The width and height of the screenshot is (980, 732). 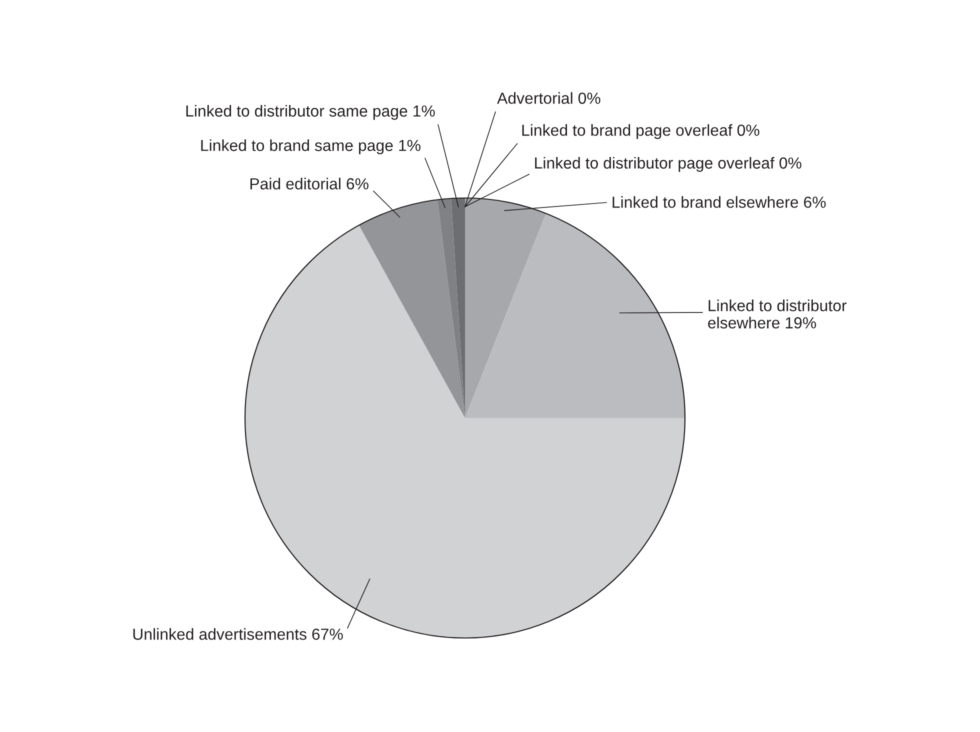 What do you see at coordinates (668, 164) in the screenshot?
I see `category-label: Linked to distributor page overleaf 0%` at bounding box center [668, 164].